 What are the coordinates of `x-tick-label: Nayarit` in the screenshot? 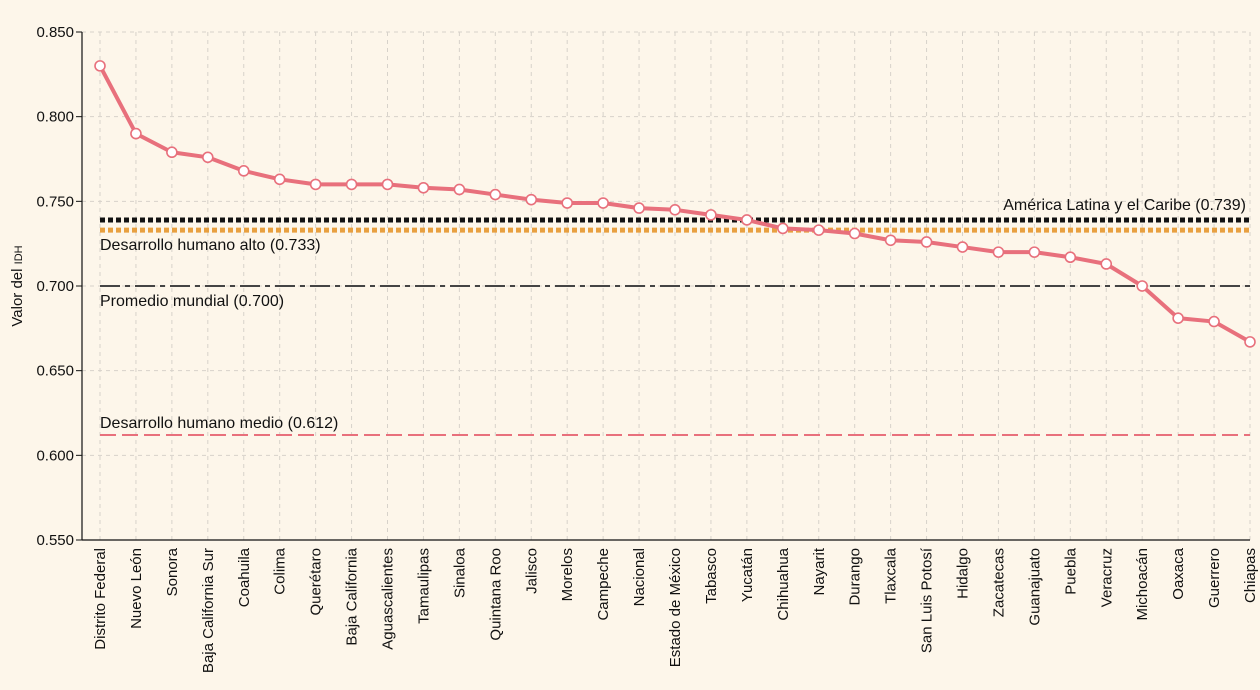 It's located at (819, 571).